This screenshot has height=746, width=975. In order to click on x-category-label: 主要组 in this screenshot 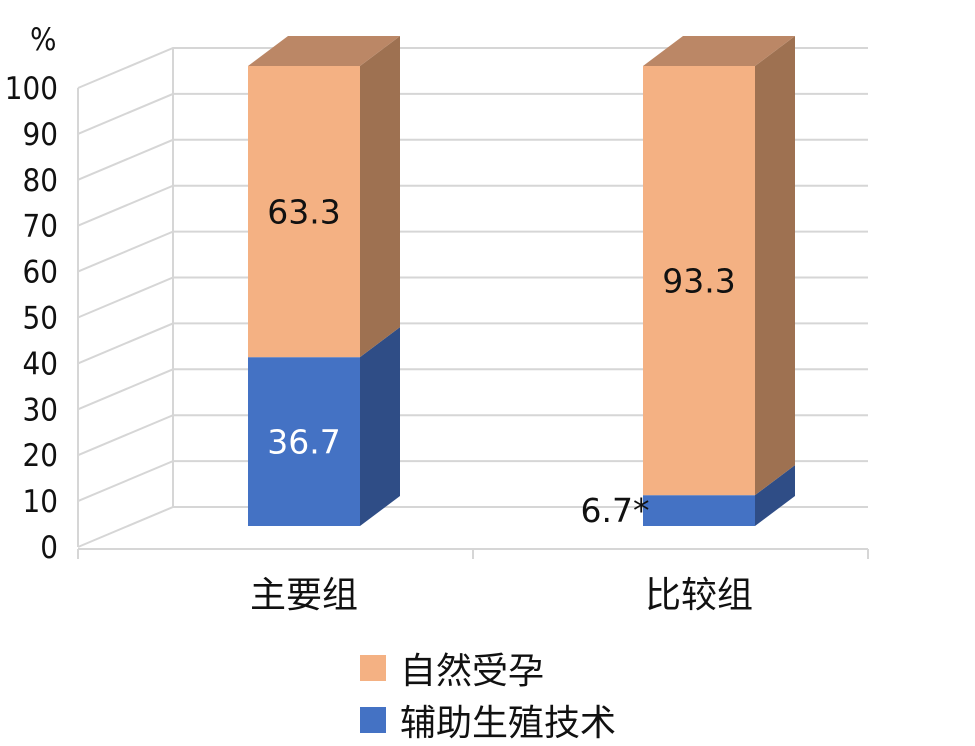, I will do `click(304, 595)`.